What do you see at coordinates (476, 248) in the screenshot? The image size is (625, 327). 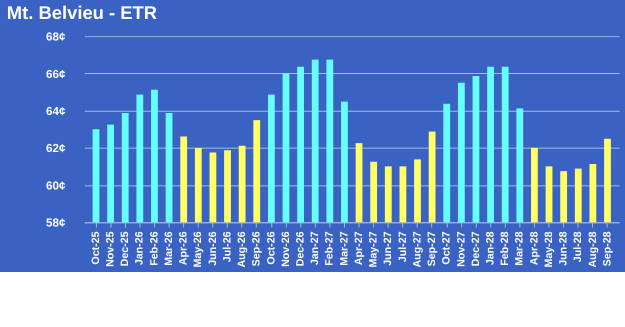 I see `x-tick-label: Dec-27` at bounding box center [476, 248].